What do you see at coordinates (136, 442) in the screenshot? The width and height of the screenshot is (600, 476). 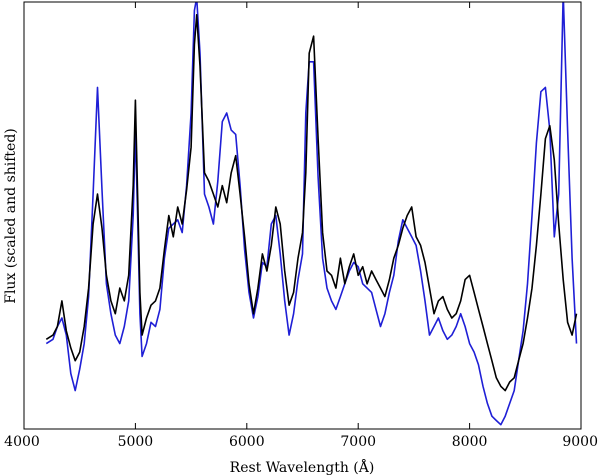 I see `x-tick-label: 5000` at bounding box center [136, 442].